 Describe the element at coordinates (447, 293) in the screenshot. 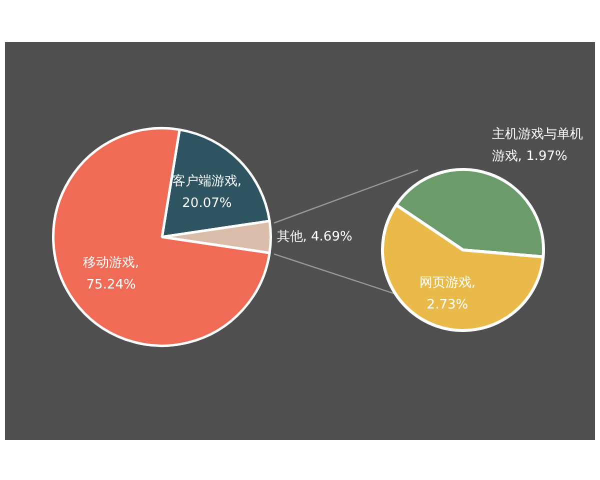

I see `slice-label: 网页游戏, 2.73%` at that location.